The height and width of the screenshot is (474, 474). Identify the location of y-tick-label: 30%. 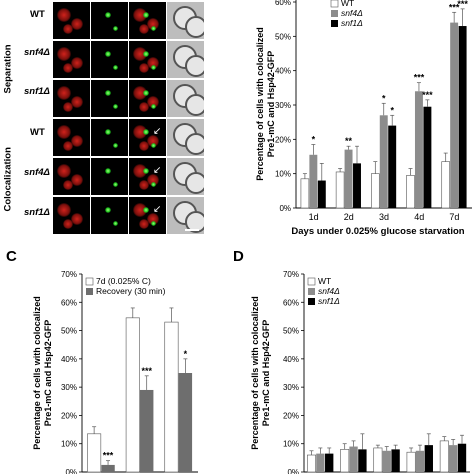
(291, 387).